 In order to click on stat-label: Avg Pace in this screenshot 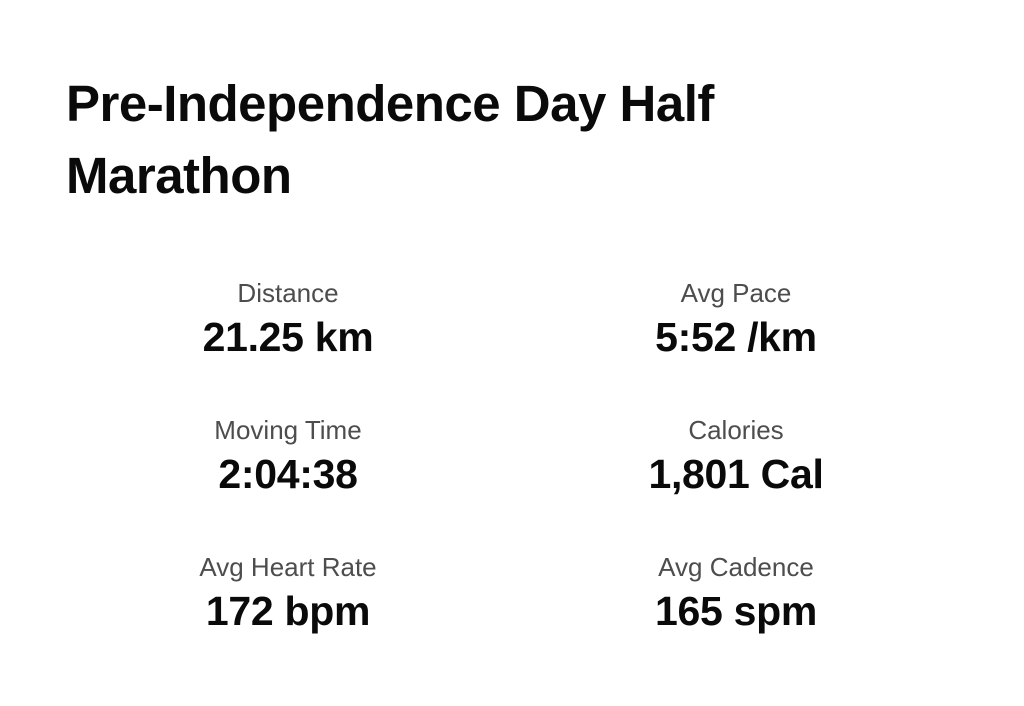, I will do `click(736, 293)`.